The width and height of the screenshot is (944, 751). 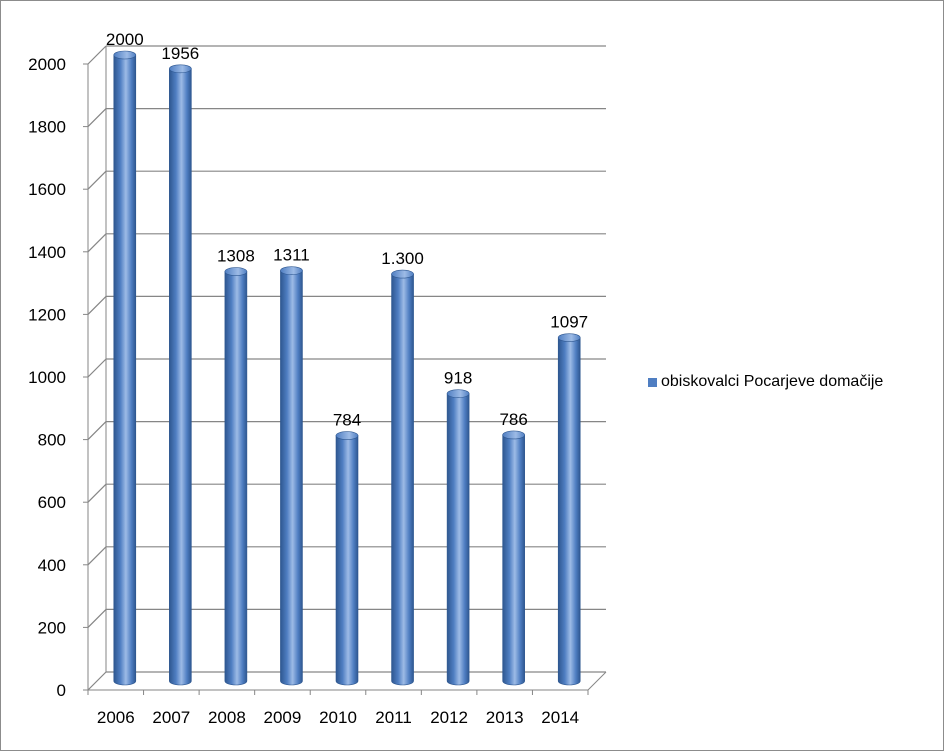 I want to click on data-label-2010: 784, so click(x=347, y=420).